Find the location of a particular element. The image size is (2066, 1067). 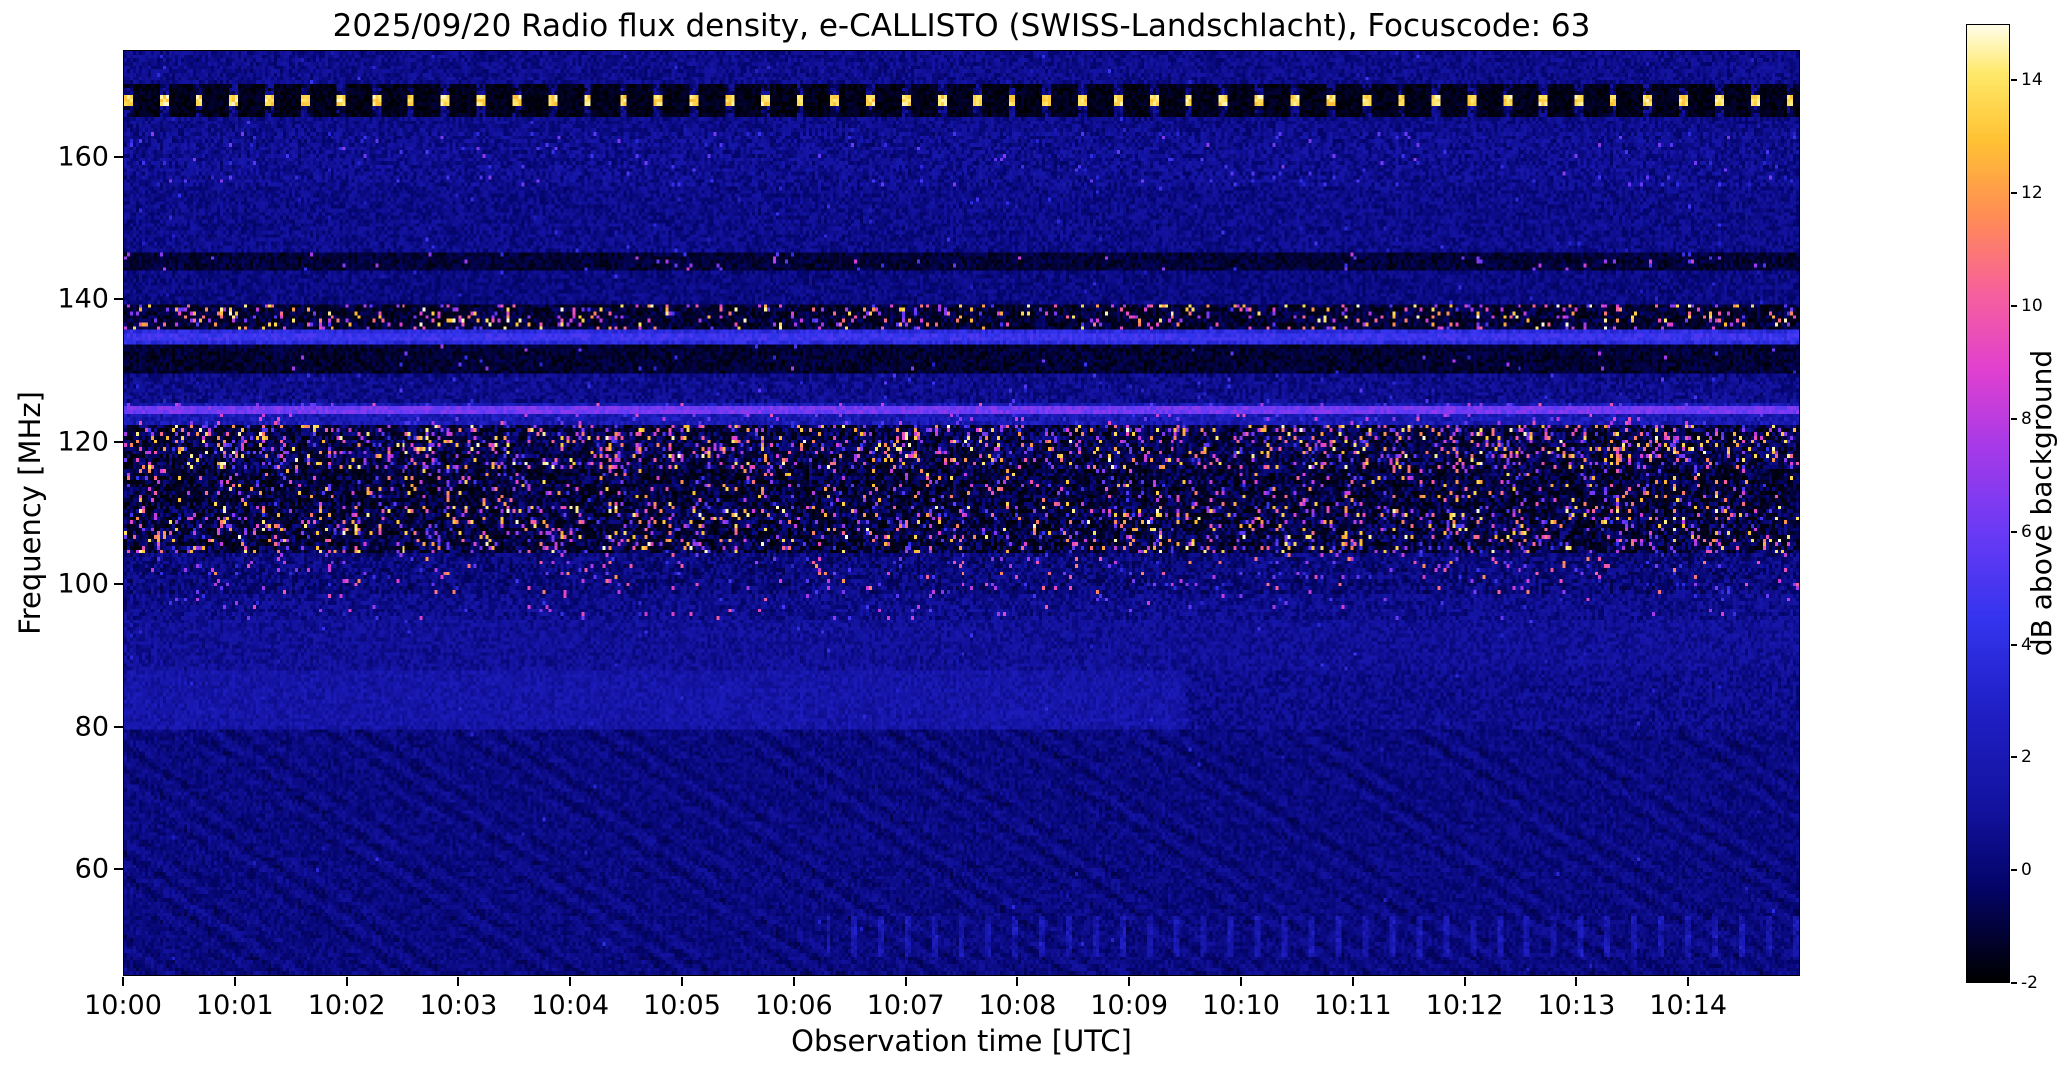

y-tick-label: 80 is located at coordinates (91, 727).